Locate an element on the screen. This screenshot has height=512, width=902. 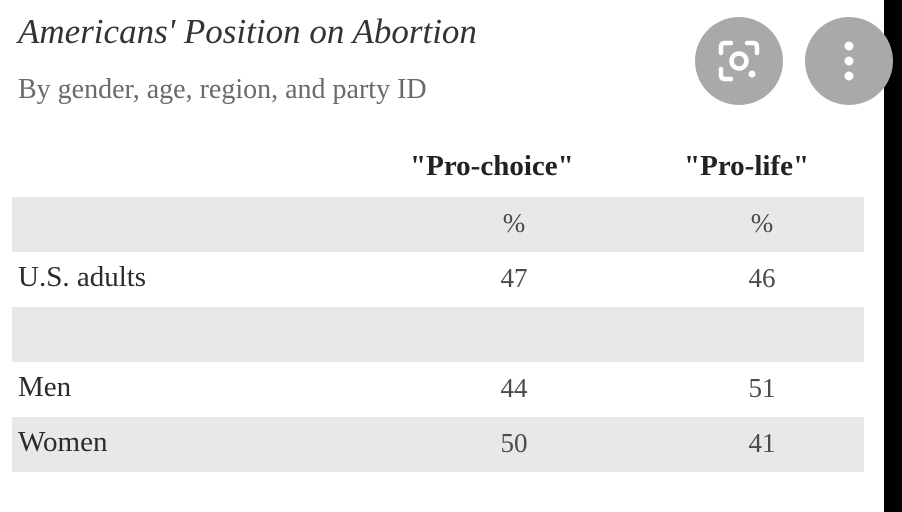
google-lens-icon is located at coordinates (739, 61).